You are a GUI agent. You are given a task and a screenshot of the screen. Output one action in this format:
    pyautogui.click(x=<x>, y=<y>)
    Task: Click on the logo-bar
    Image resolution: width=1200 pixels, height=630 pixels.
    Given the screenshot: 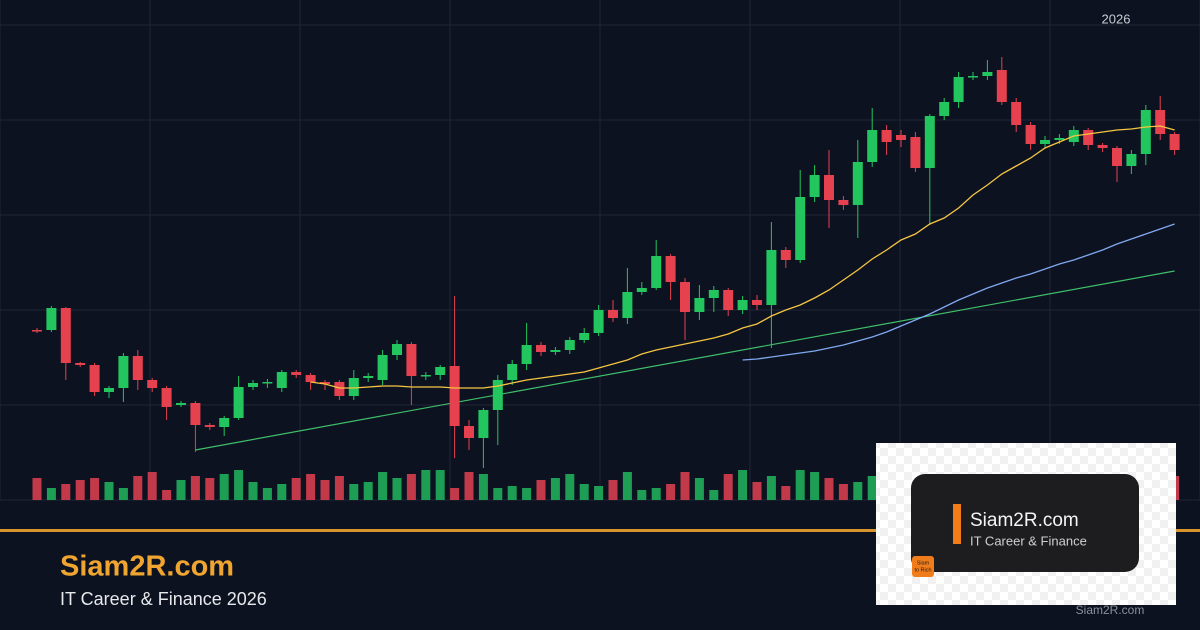 What is the action you would take?
    pyautogui.click(x=957, y=524)
    